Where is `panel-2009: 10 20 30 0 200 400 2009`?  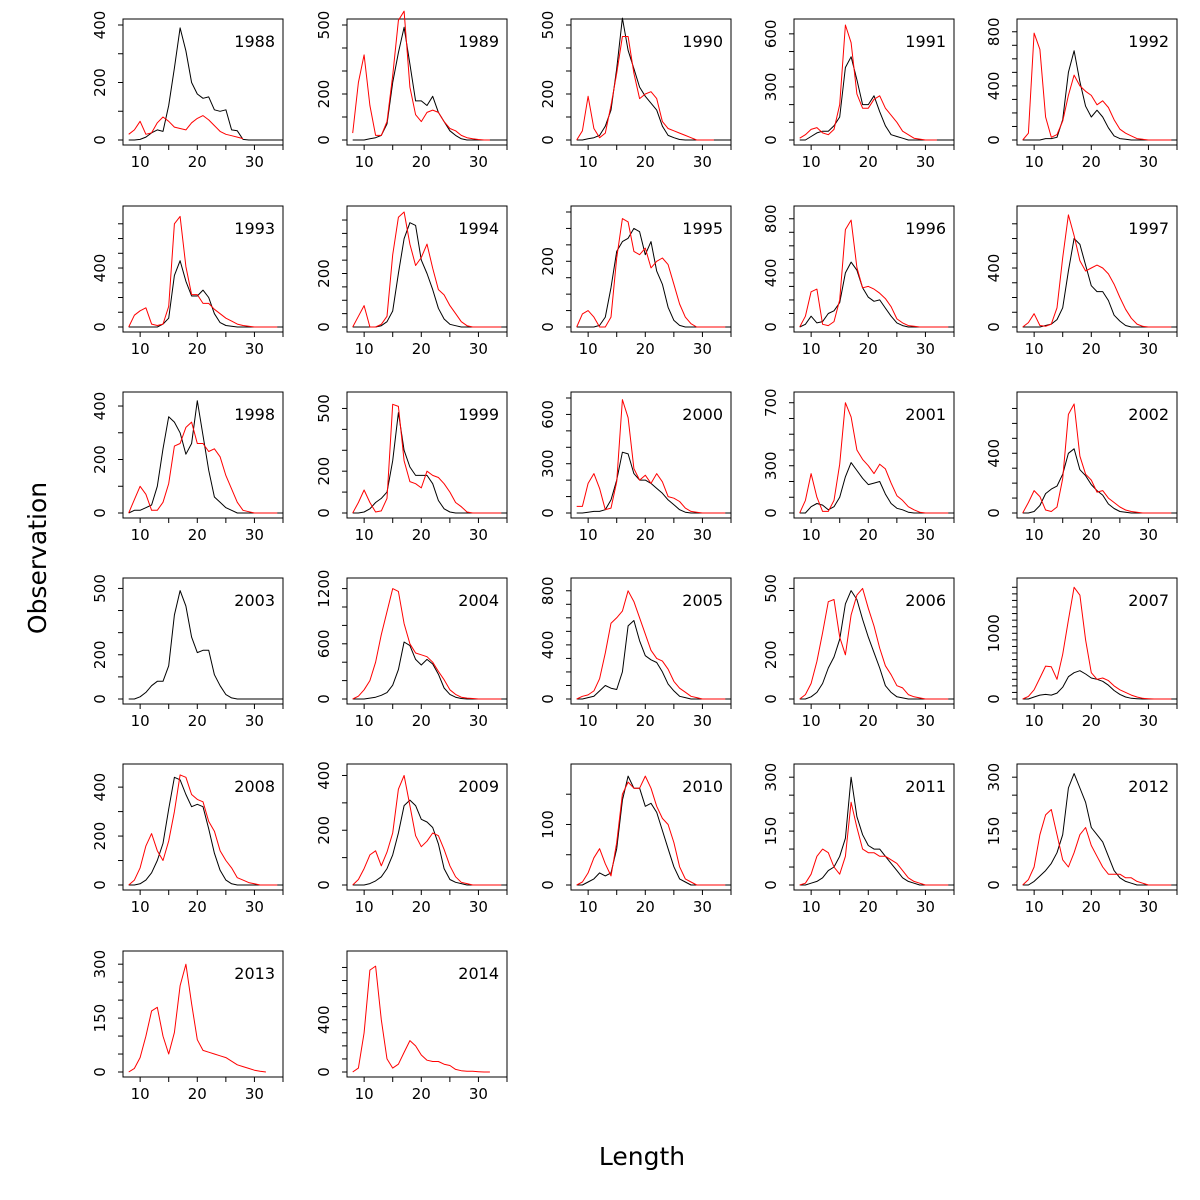 panel-2009: 10 20 30 0 200 400 2009 is located at coordinates (411, 838).